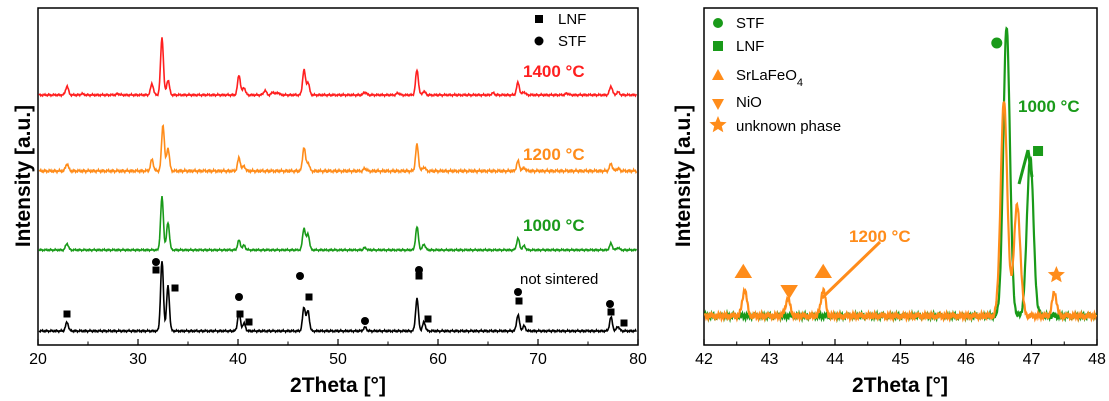  Describe the element at coordinates (554, 154) in the screenshot. I see `label-1200: 1200 °C` at that location.